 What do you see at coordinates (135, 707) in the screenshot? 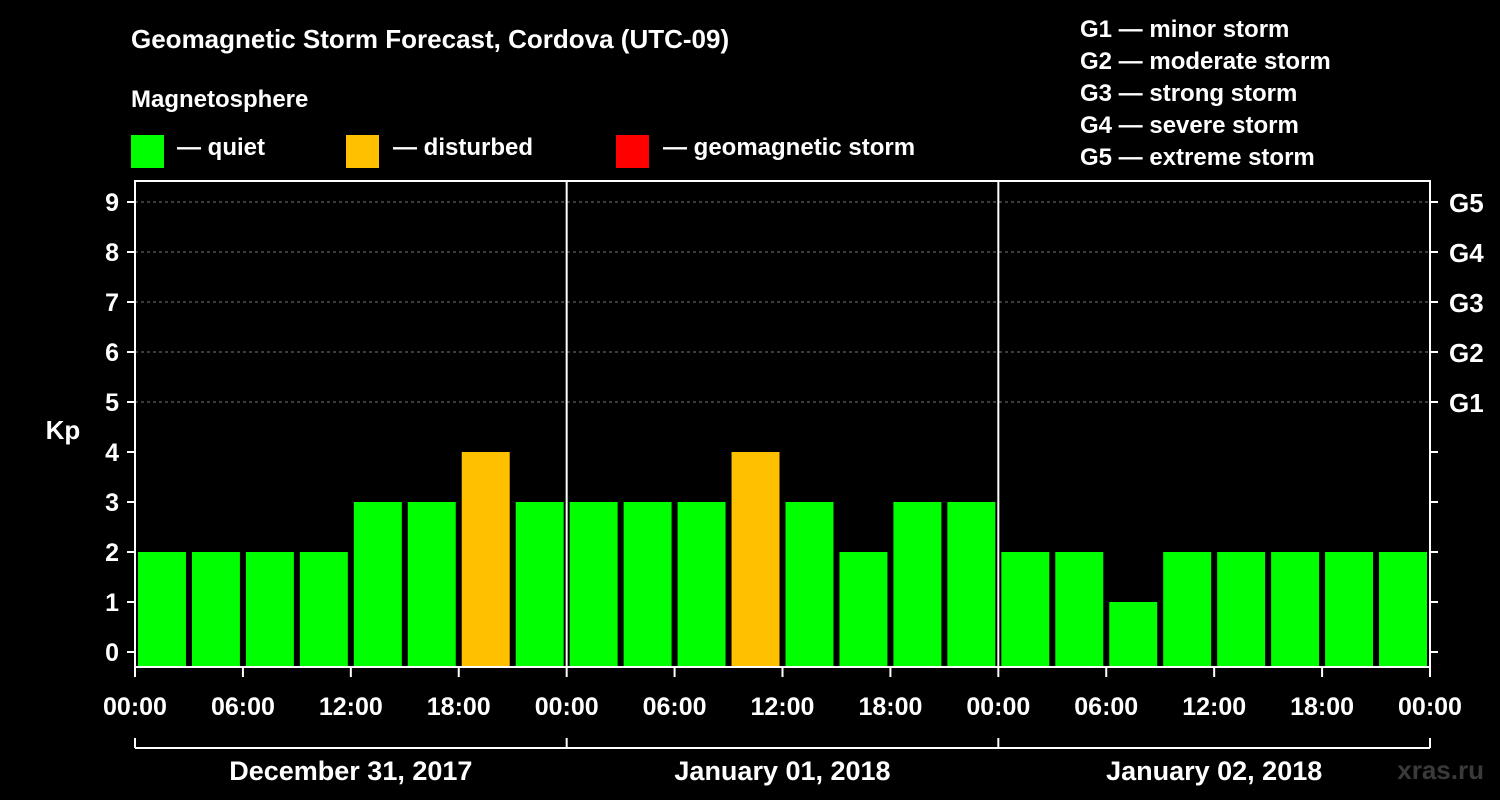
I see `x-tick-label-0: 00:00` at bounding box center [135, 707].